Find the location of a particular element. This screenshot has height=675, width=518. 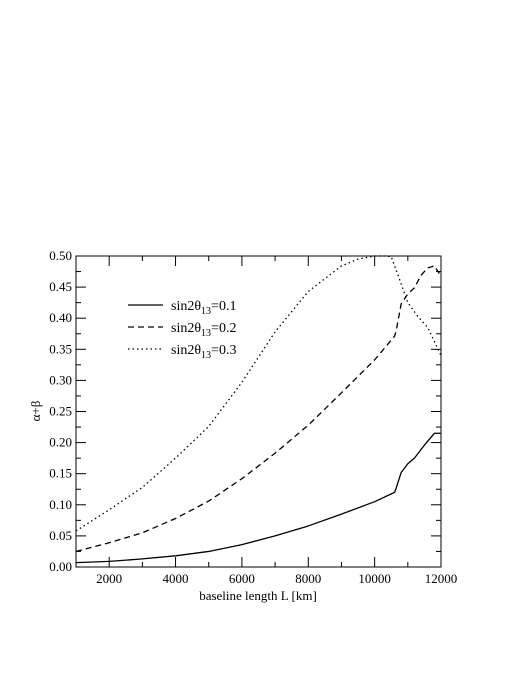

x-tick-label: 8000 is located at coordinates (308, 578).